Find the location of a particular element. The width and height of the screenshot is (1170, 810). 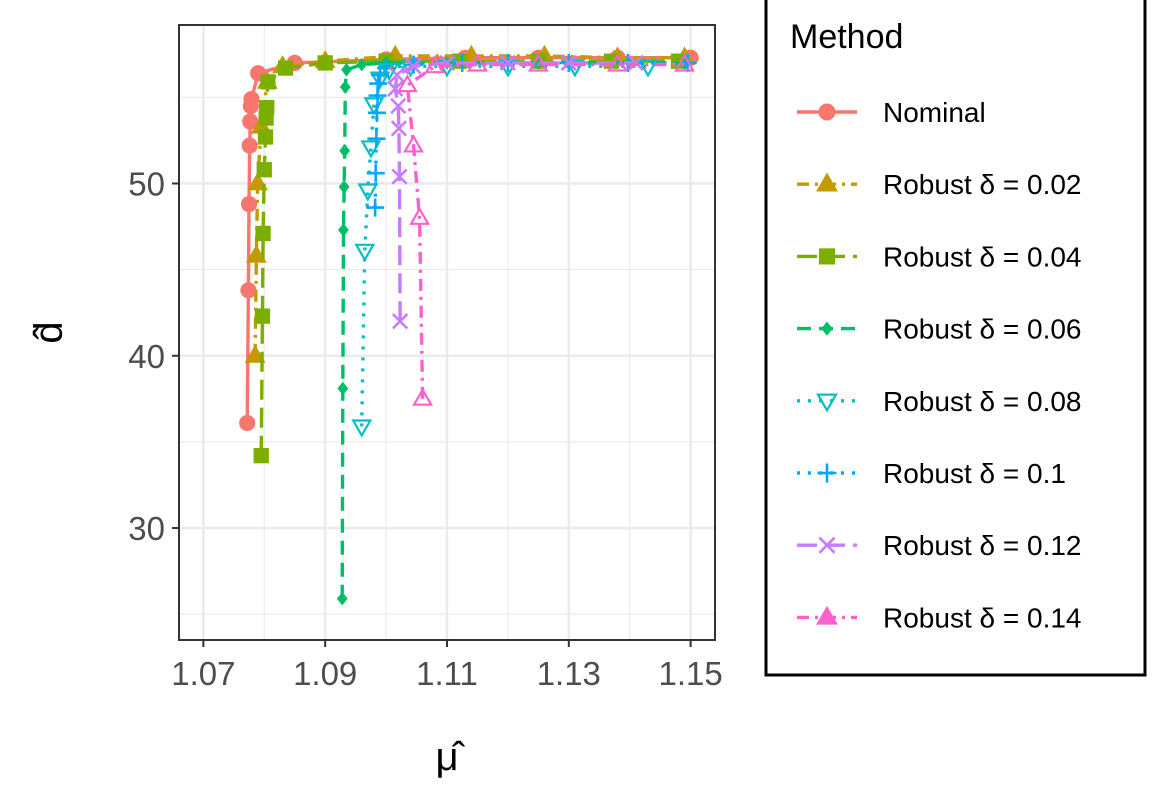

legend-label: Robust δ = 0.12 is located at coordinates (982, 545).